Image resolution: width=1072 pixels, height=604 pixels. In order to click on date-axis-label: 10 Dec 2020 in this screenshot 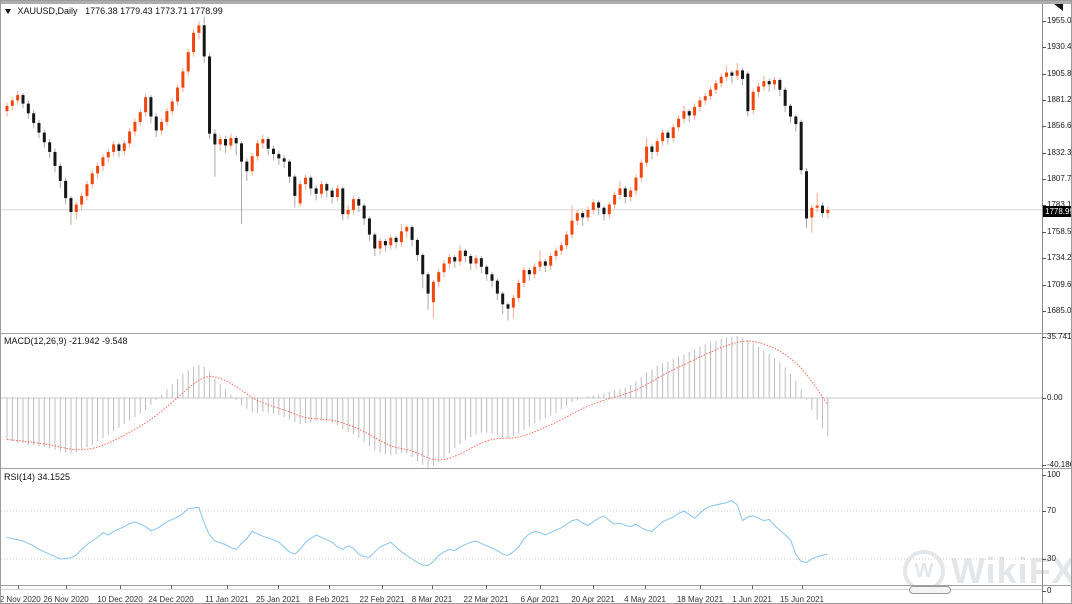, I will do `click(120, 599)`.